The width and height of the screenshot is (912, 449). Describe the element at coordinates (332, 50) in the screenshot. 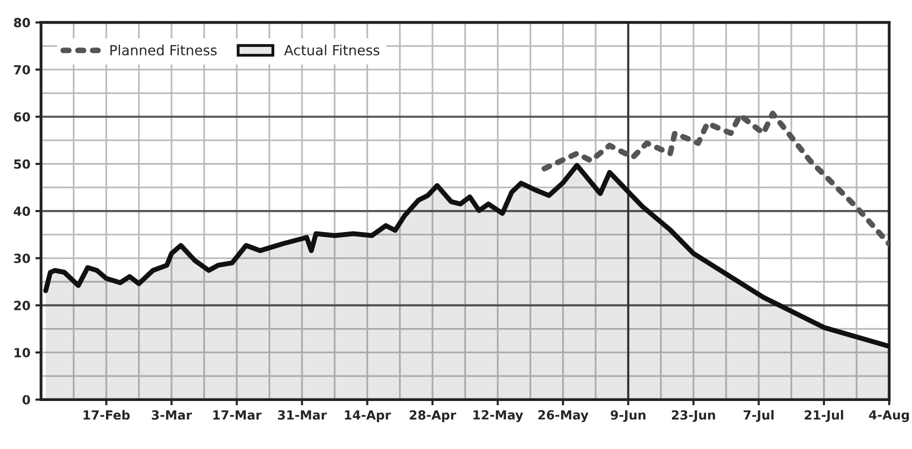

I see `legend-label: Actual Fitness` at that location.